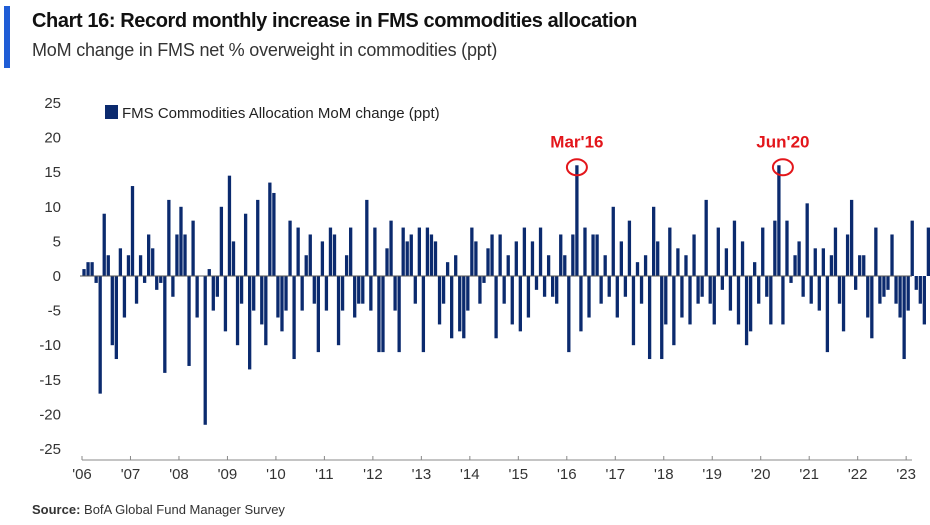 The height and width of the screenshot is (525, 930). I want to click on source-note: Source: BofA Global Fund Manager Survey, so click(158, 509).